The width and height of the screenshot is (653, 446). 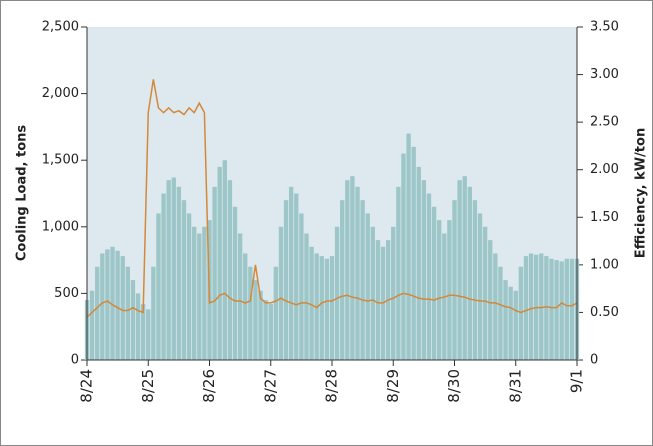 I want to click on y2-tick-label: 3.50, so click(x=604, y=27).